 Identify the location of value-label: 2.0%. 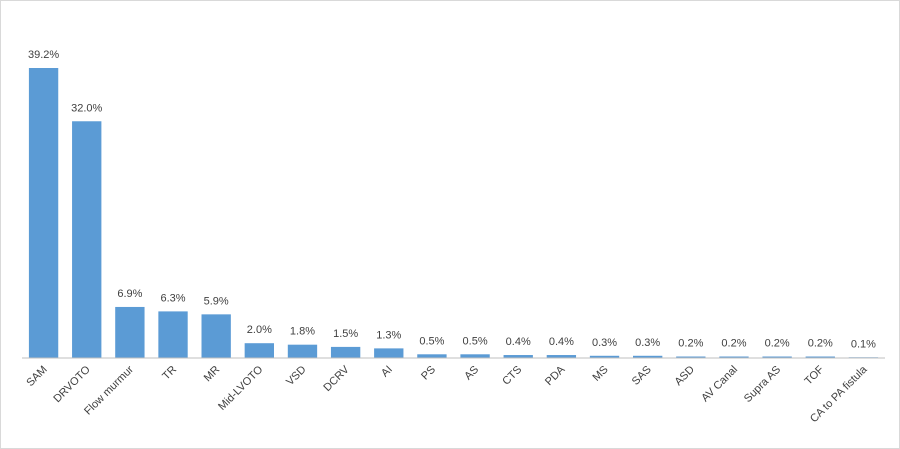
(259, 330).